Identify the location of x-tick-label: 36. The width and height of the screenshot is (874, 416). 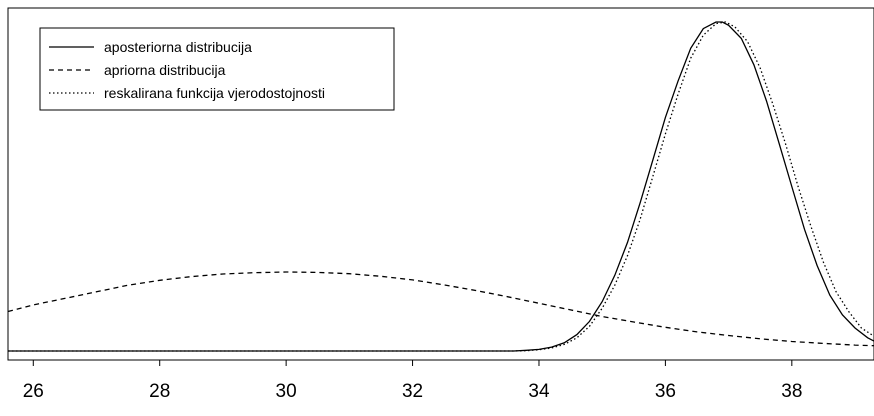
(665, 391).